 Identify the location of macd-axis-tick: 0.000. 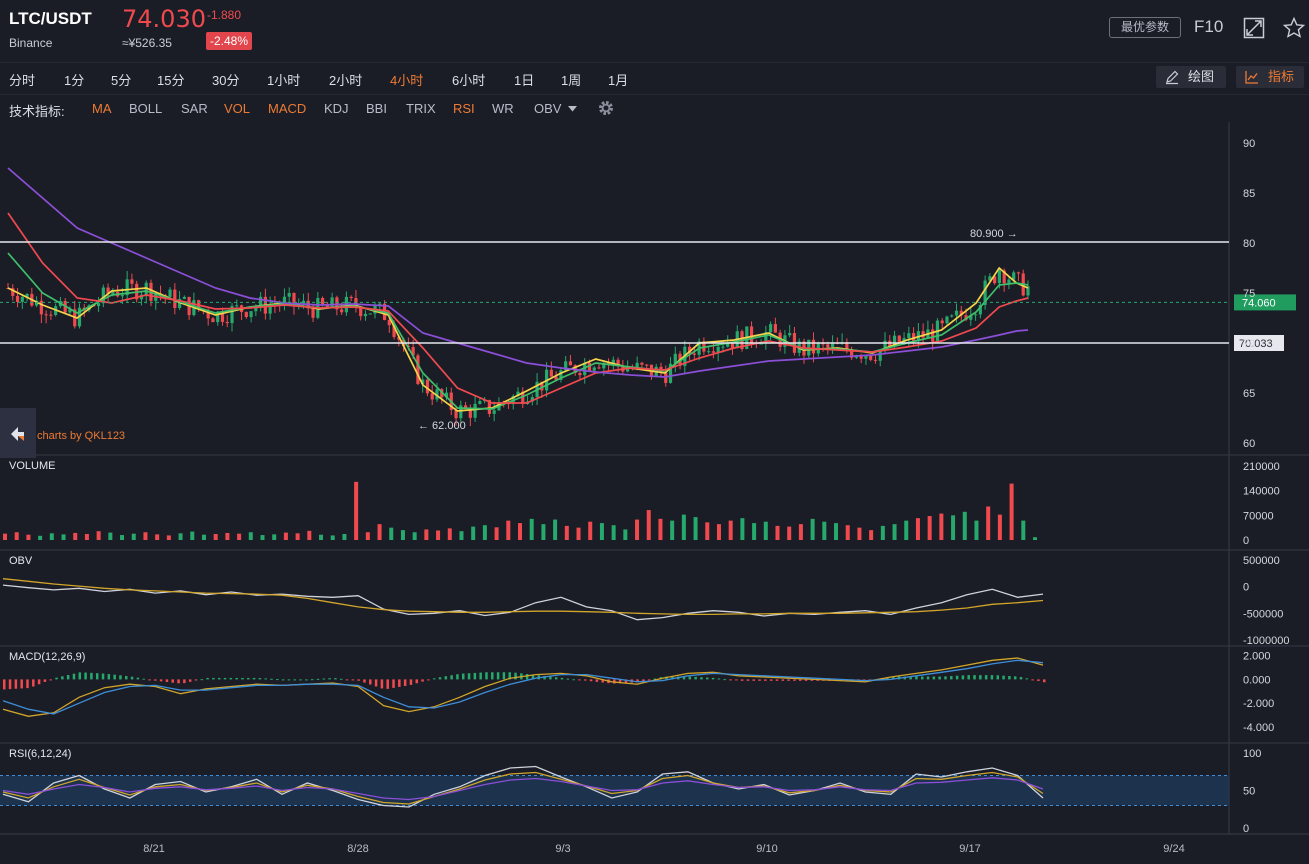
(1257, 680).